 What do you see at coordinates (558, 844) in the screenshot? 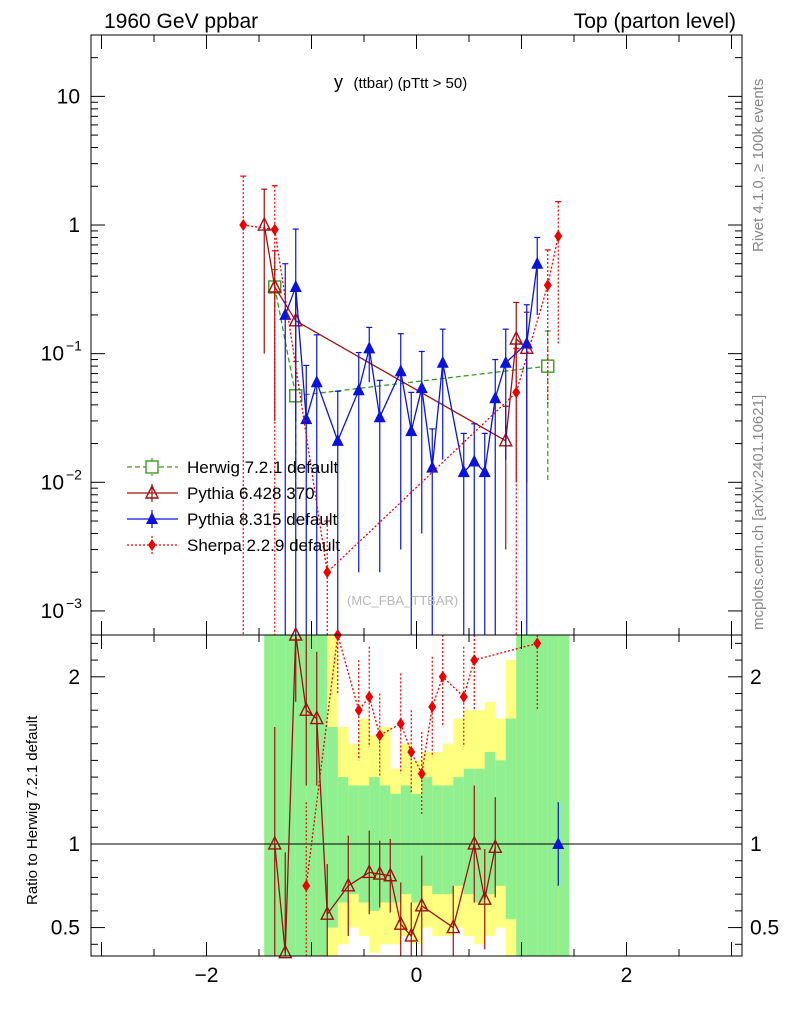
I see `ratio-series-pythia8` at bounding box center [558, 844].